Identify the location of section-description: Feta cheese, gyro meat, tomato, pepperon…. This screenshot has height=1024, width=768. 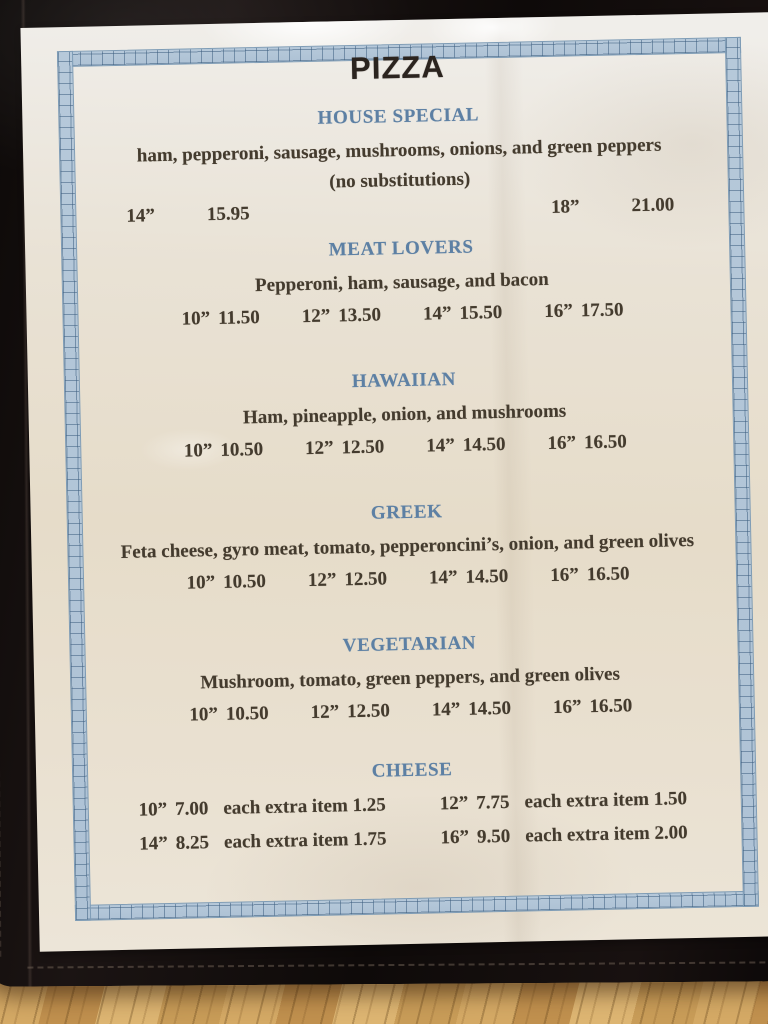
(407, 546).